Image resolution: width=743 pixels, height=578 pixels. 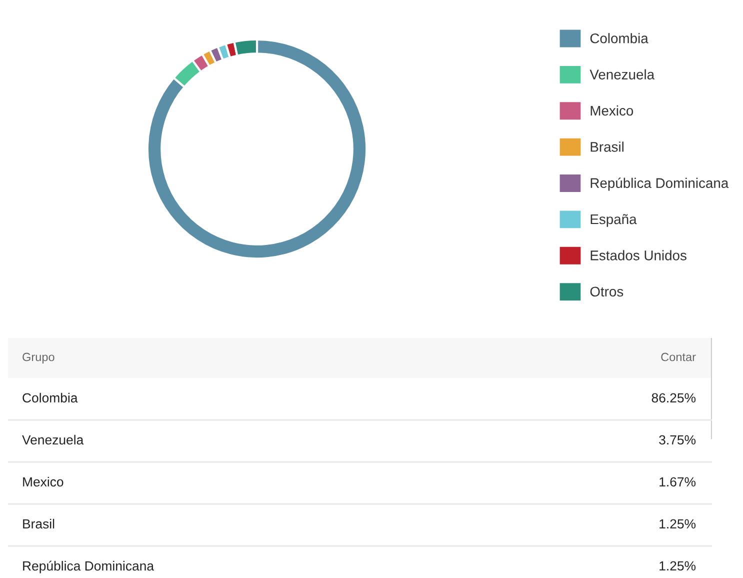 What do you see at coordinates (38, 358) in the screenshot?
I see `text: Grupo` at bounding box center [38, 358].